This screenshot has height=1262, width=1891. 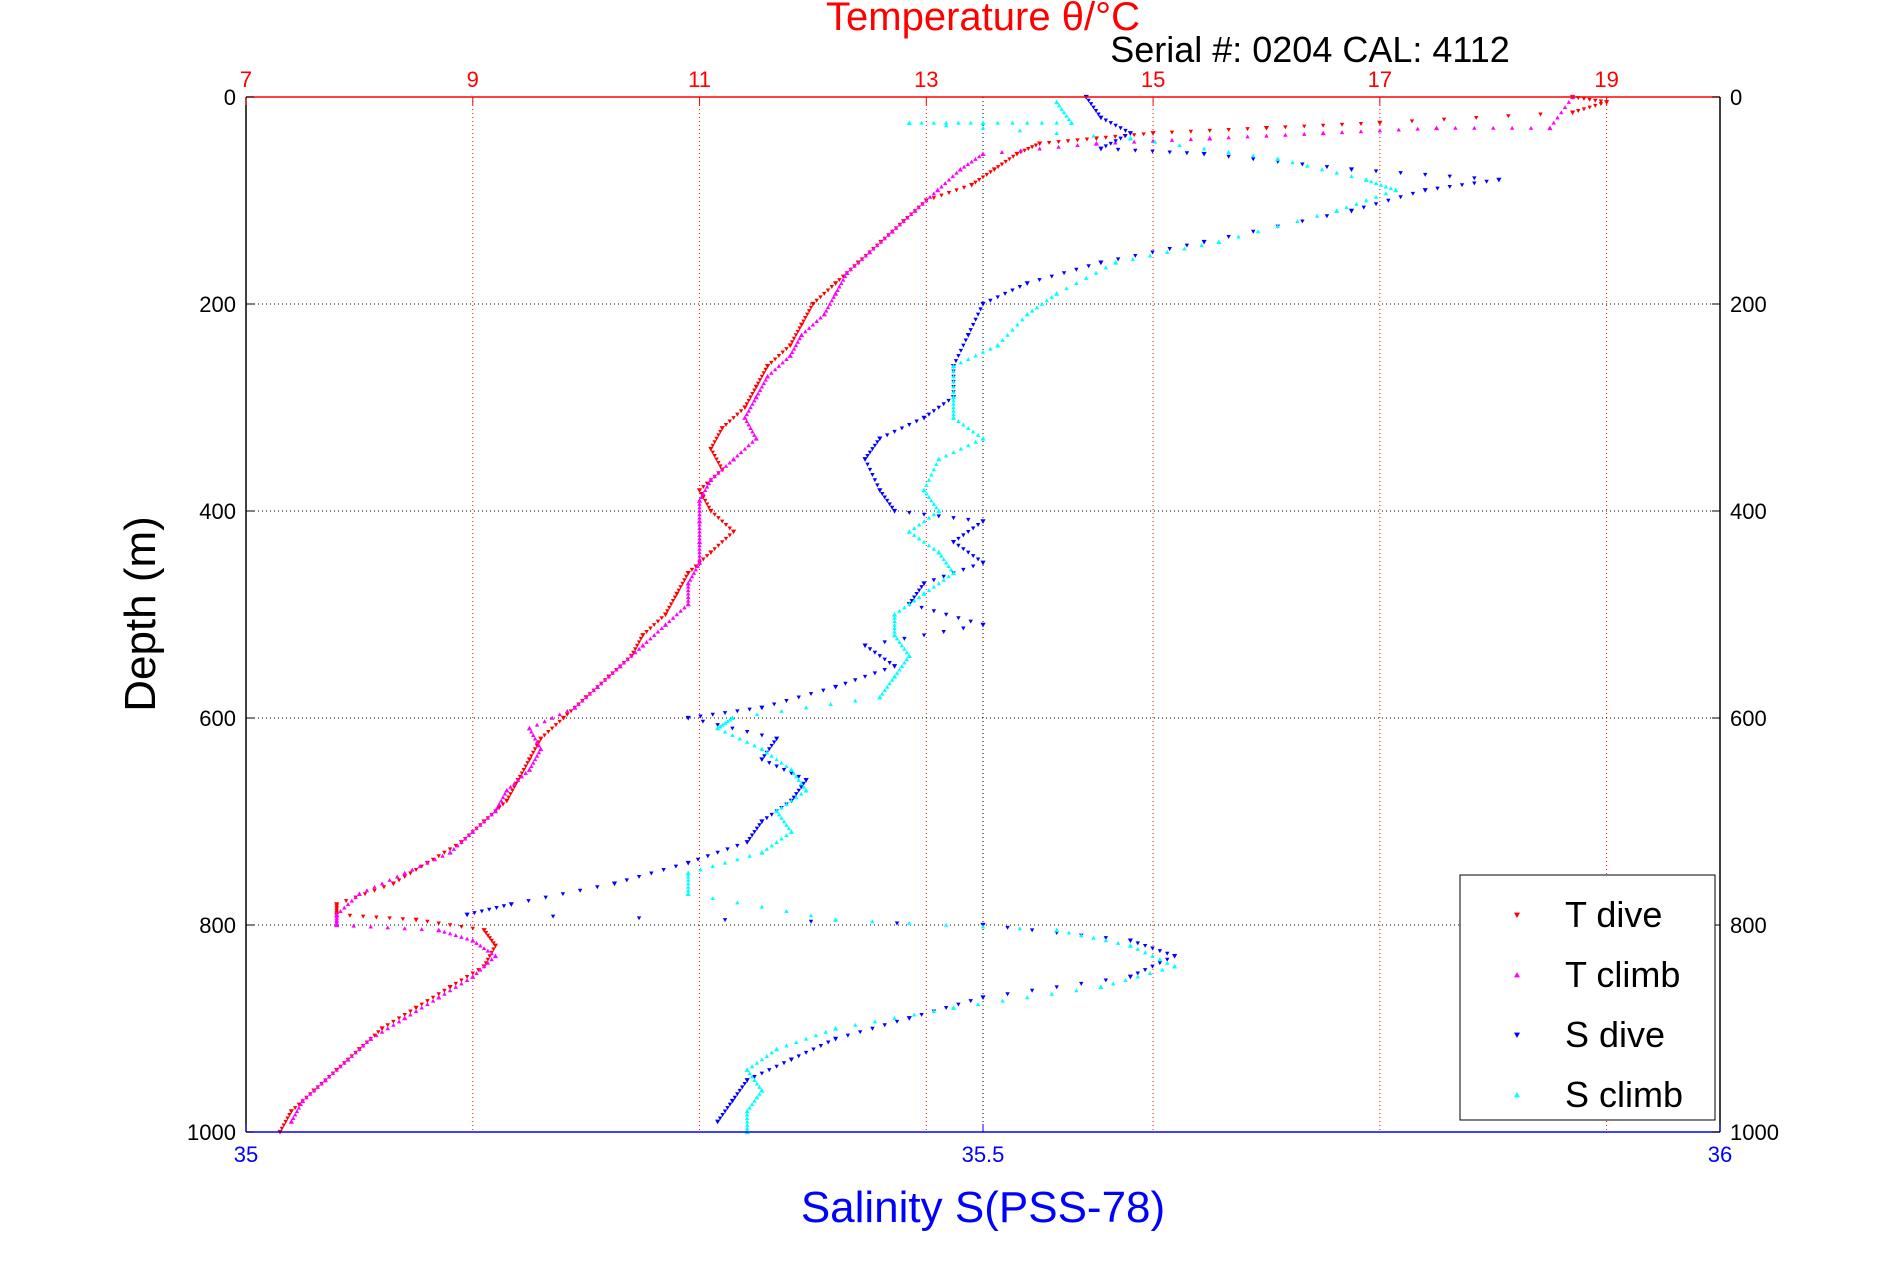 What do you see at coordinates (1517, 1005) in the screenshot?
I see `legend-markers` at bounding box center [1517, 1005].